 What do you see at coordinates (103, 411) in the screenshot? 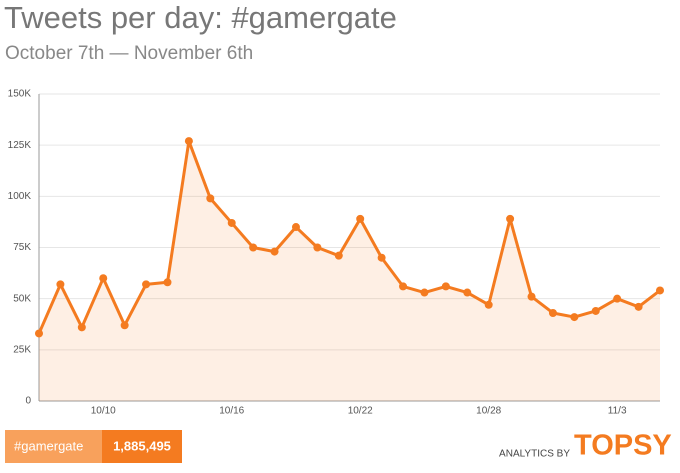
I see `x-tick-label: 10/10` at bounding box center [103, 411].